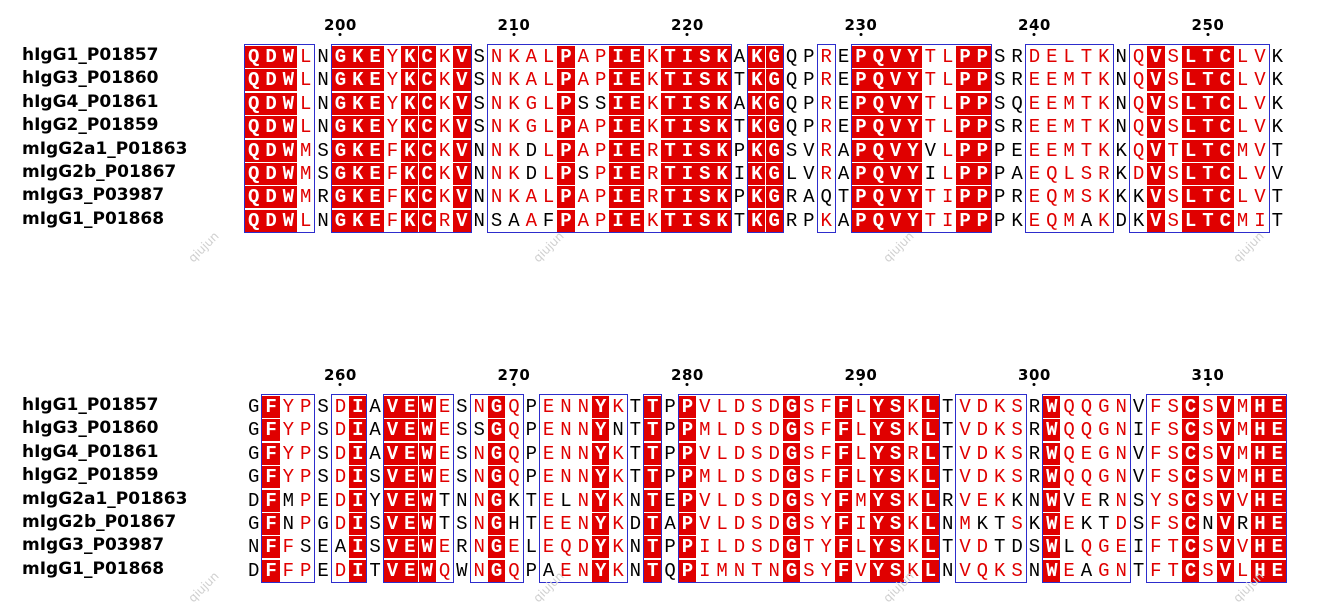 This screenshot has width=1324, height=605. Describe the element at coordinates (687, 220) in the screenshot. I see `residue: I` at that location.